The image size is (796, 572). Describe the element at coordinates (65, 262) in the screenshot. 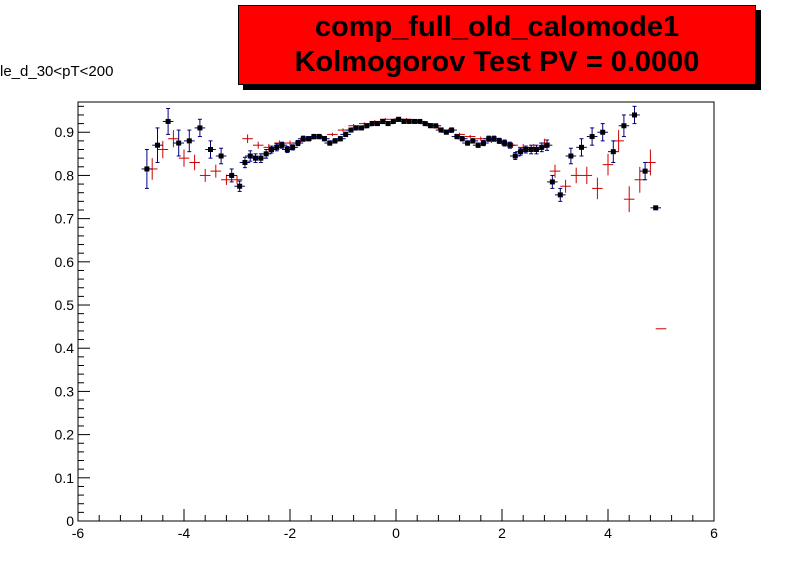

I see `y-tick-label: 0.6` at that location.